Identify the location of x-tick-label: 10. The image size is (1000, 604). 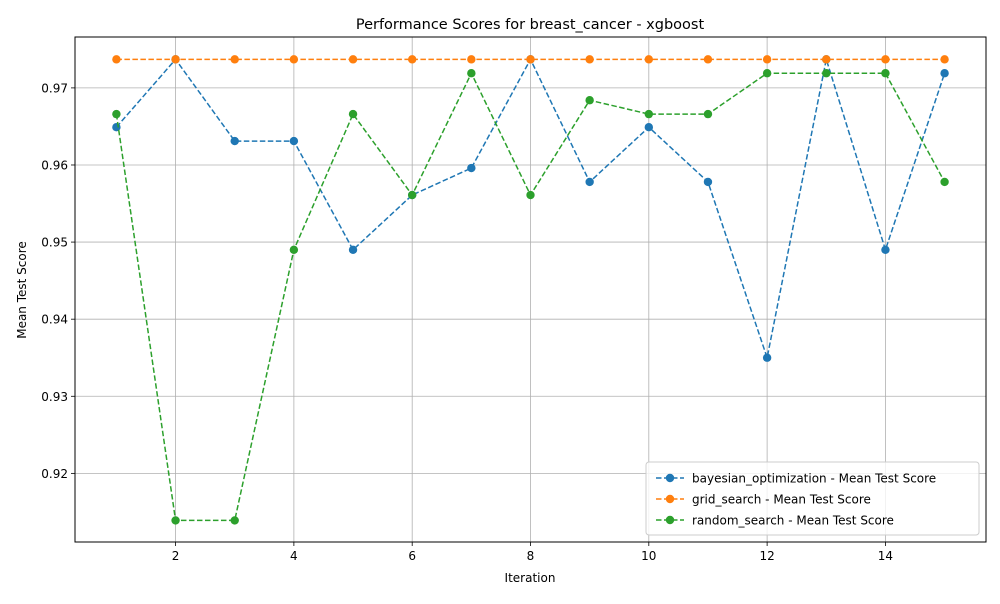
(648, 556).